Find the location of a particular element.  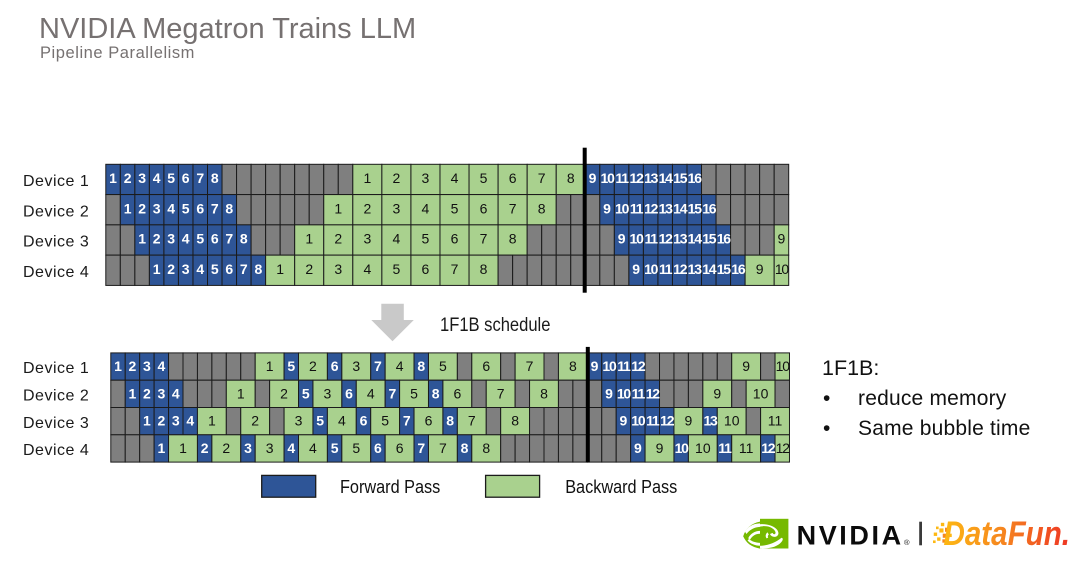

svg-text: Device 1 is located at coordinates (56, 181).